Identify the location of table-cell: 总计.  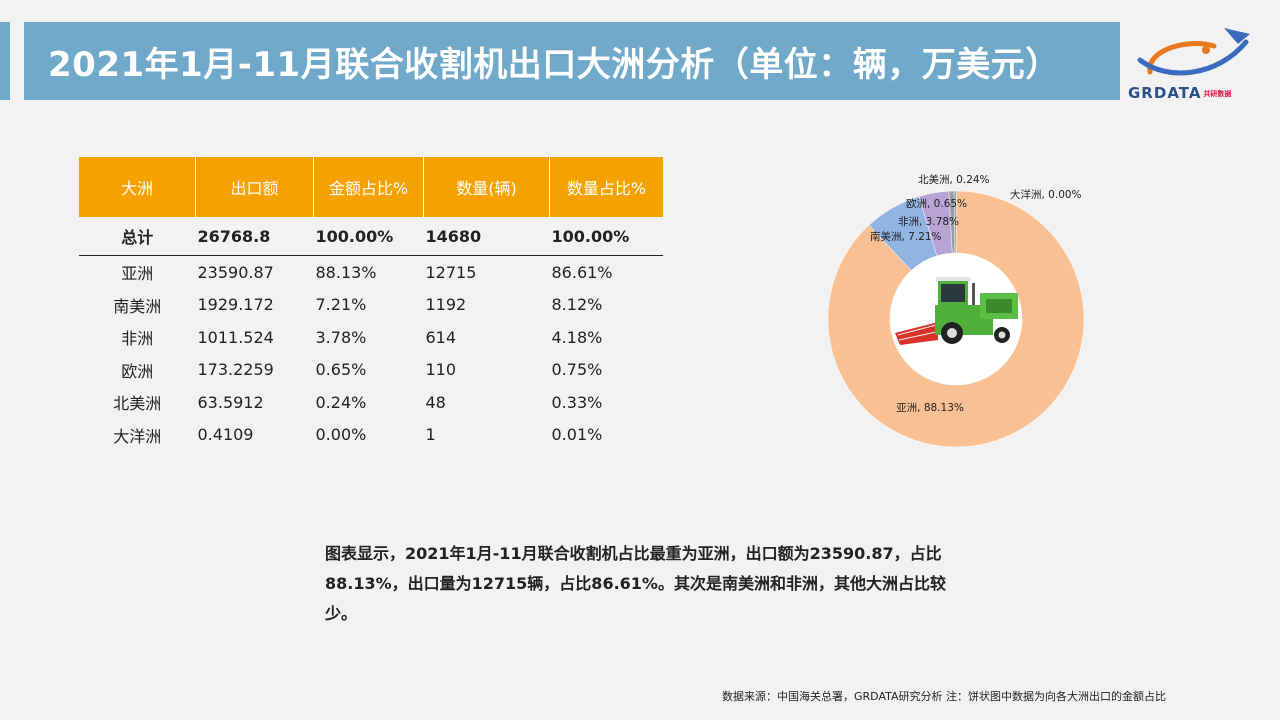
(137, 236).